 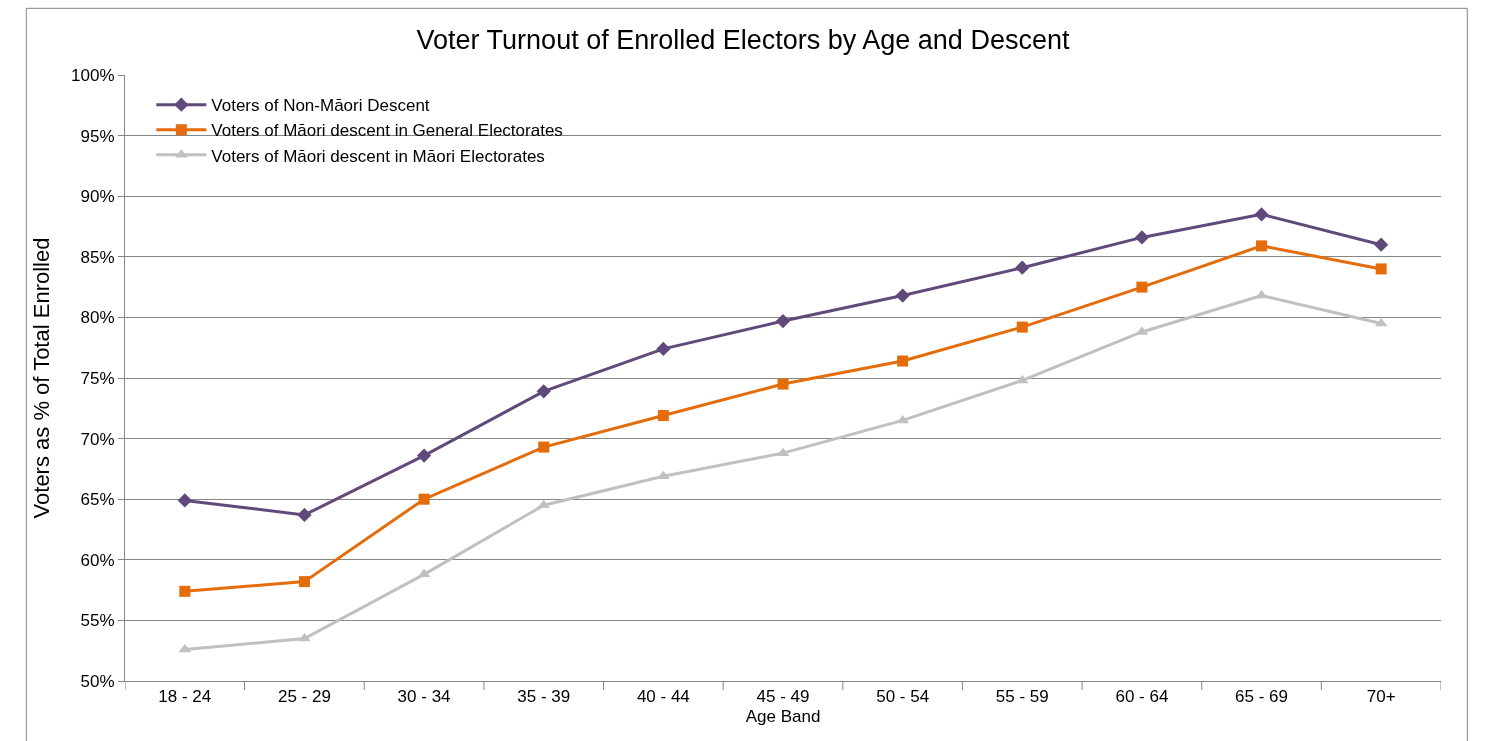 I want to click on x-tick-label: 30 - 34, so click(x=424, y=697).